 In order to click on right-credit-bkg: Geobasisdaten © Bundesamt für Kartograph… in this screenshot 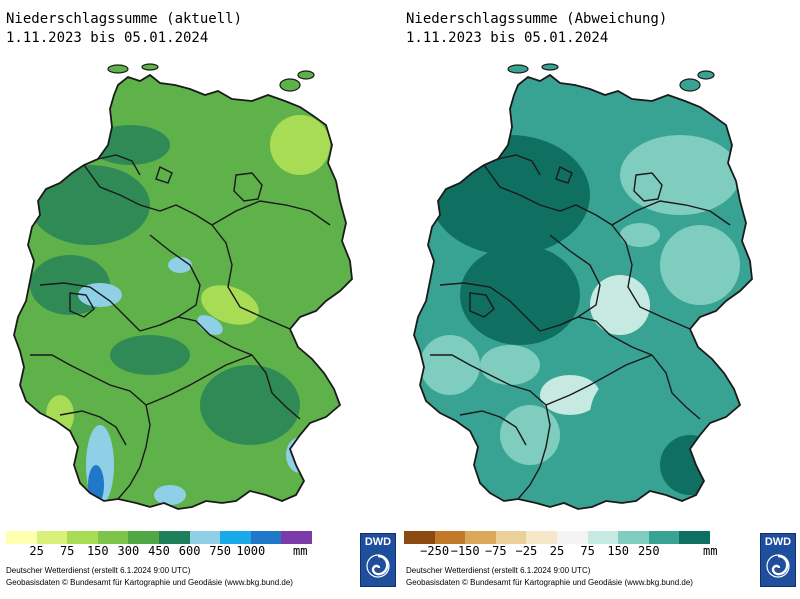, I will do `click(549, 582)`.